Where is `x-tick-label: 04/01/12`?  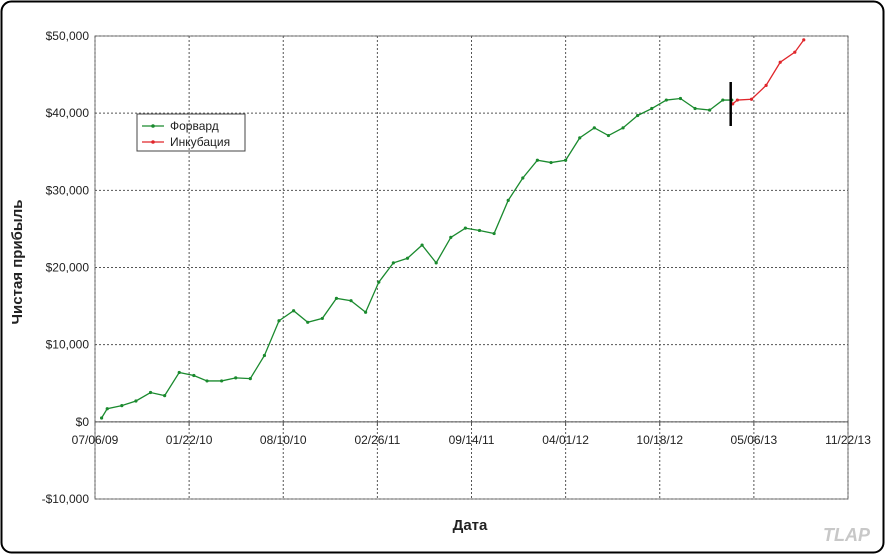 x-tick-label: 04/01/12 is located at coordinates (565, 440).